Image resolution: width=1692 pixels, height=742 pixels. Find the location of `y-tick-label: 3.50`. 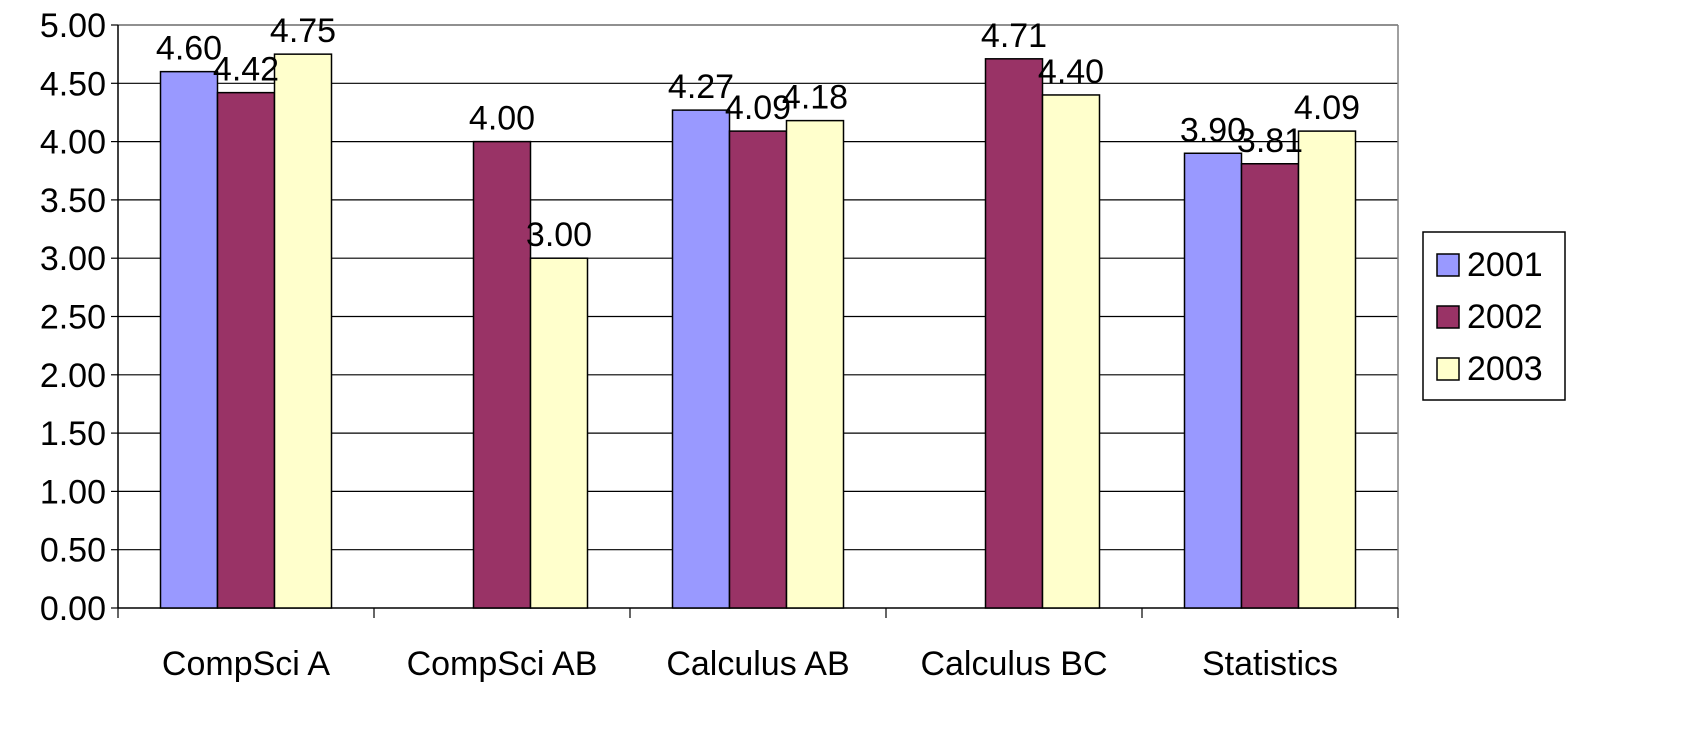

y-tick-label: 3.50 is located at coordinates (73, 201).